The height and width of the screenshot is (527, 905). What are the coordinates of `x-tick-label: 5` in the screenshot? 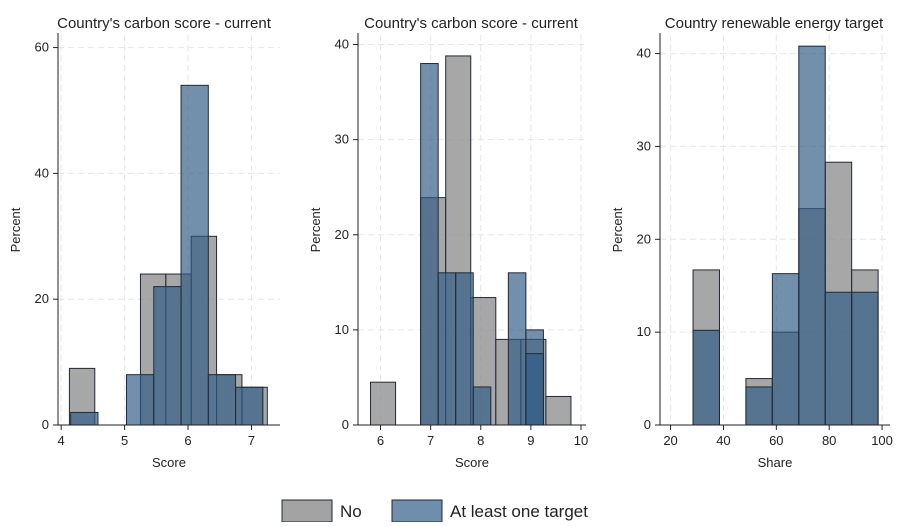 It's located at (124, 440).